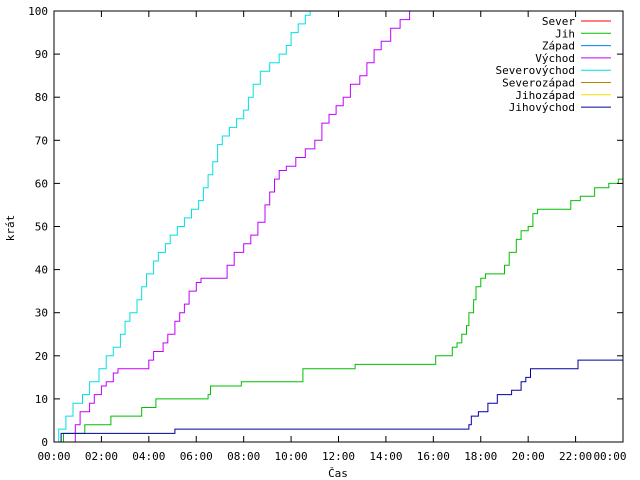 The height and width of the screenshot is (480, 640). What do you see at coordinates (542, 107) in the screenshot?
I see `legend-label: Jihovýchod` at bounding box center [542, 107].